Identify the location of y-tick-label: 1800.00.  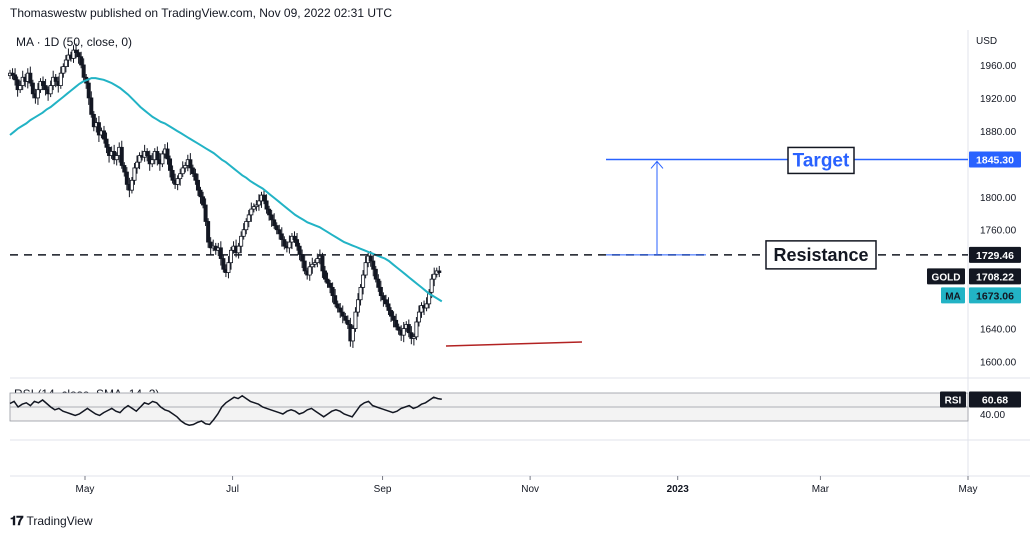
(998, 198).